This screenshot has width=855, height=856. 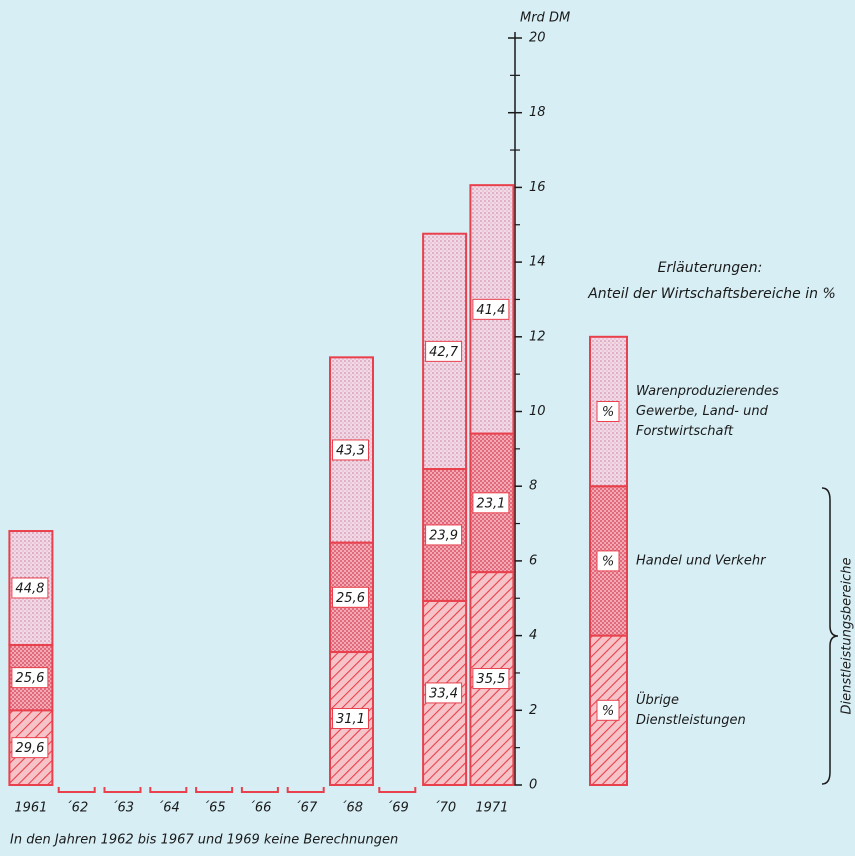 I want to click on legend-label: Handel und Verkehr, so click(x=701, y=560).